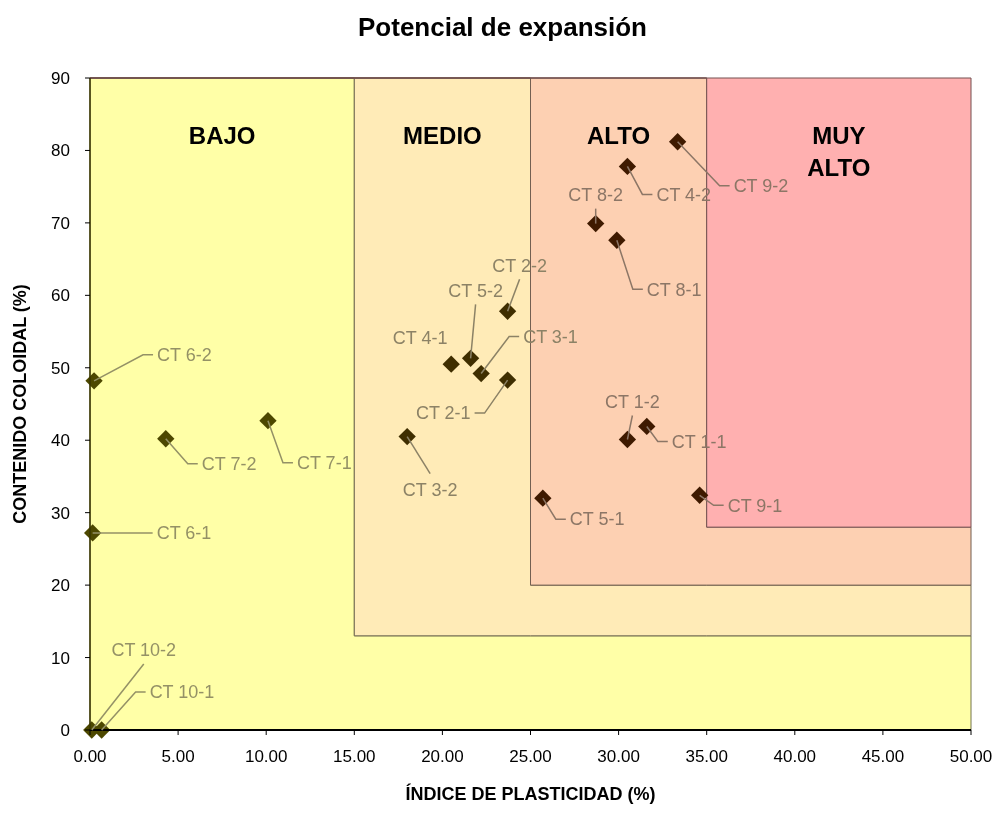 This screenshot has height=814, width=1005. I want to click on annotation: CT 9-1, so click(755, 505).